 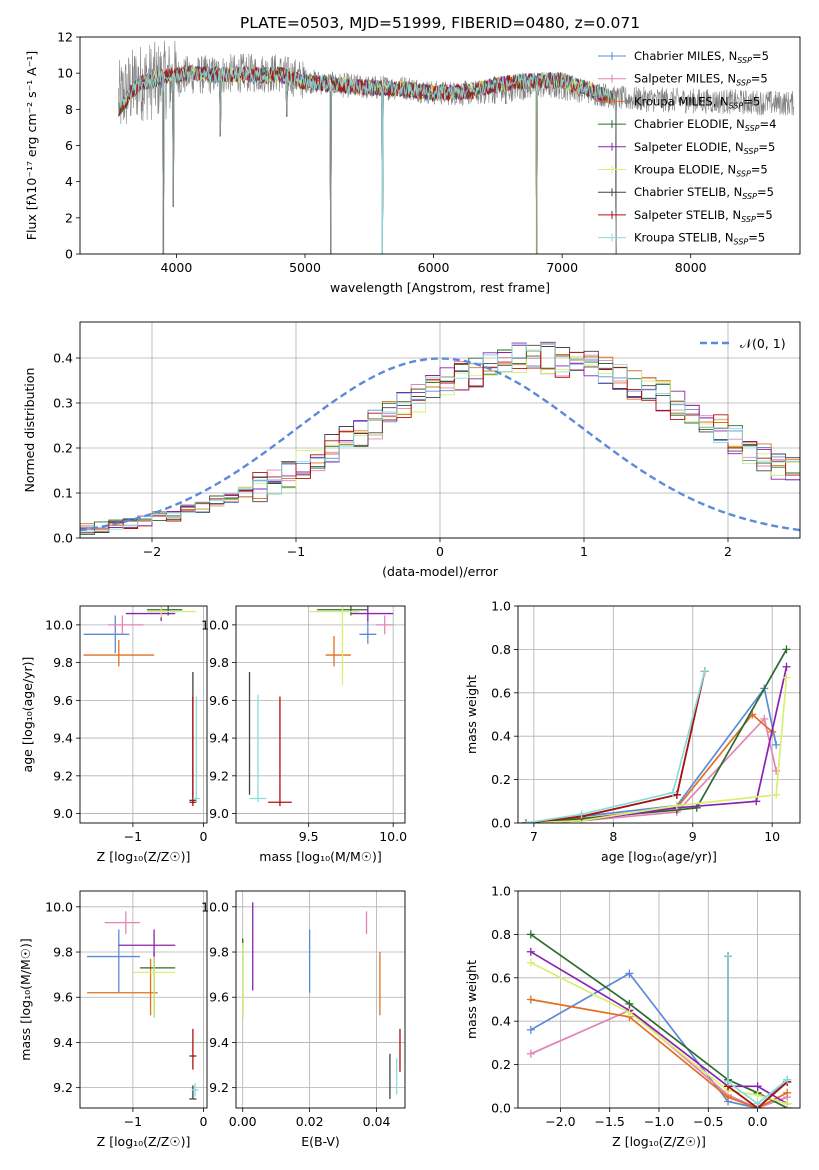 I want to click on y-tick-label: 6, so click(x=69, y=145).